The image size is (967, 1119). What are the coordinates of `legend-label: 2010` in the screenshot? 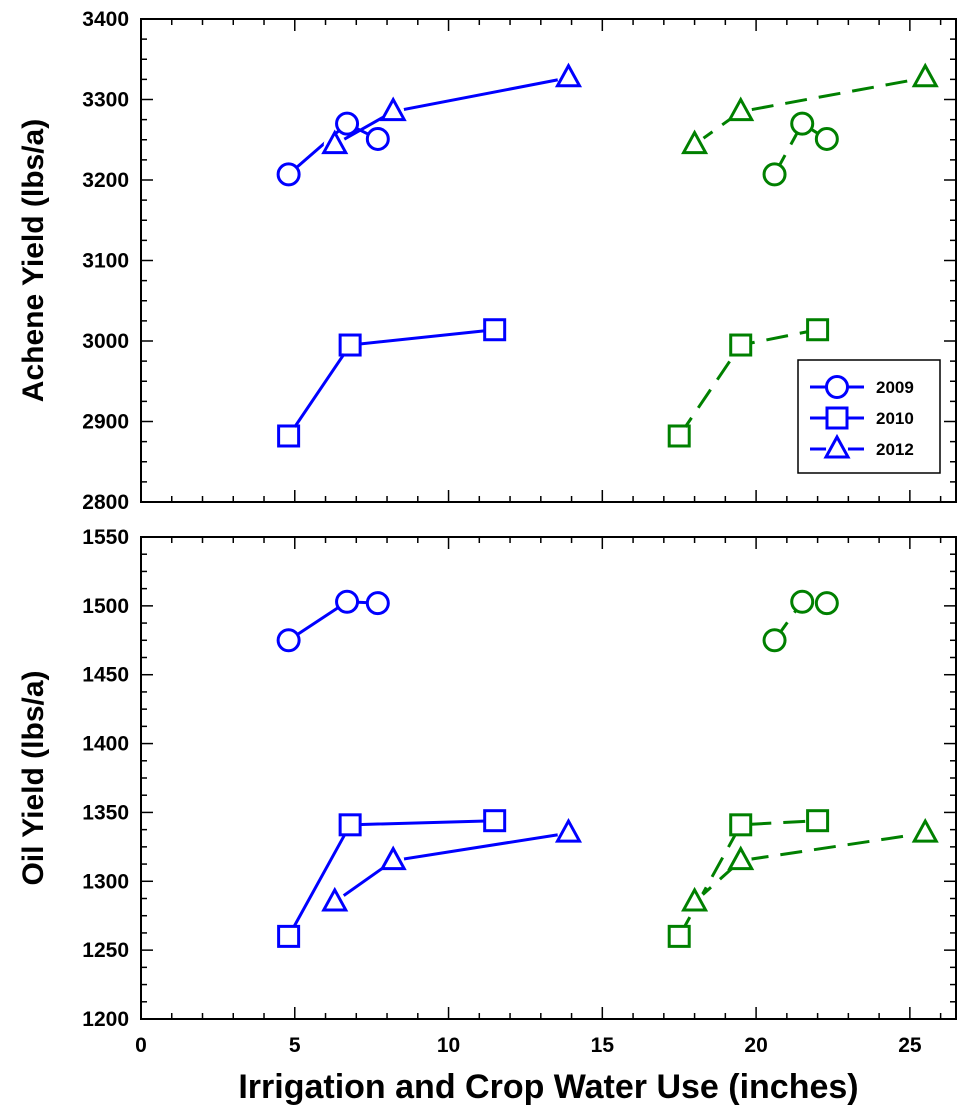 It's located at (895, 418).